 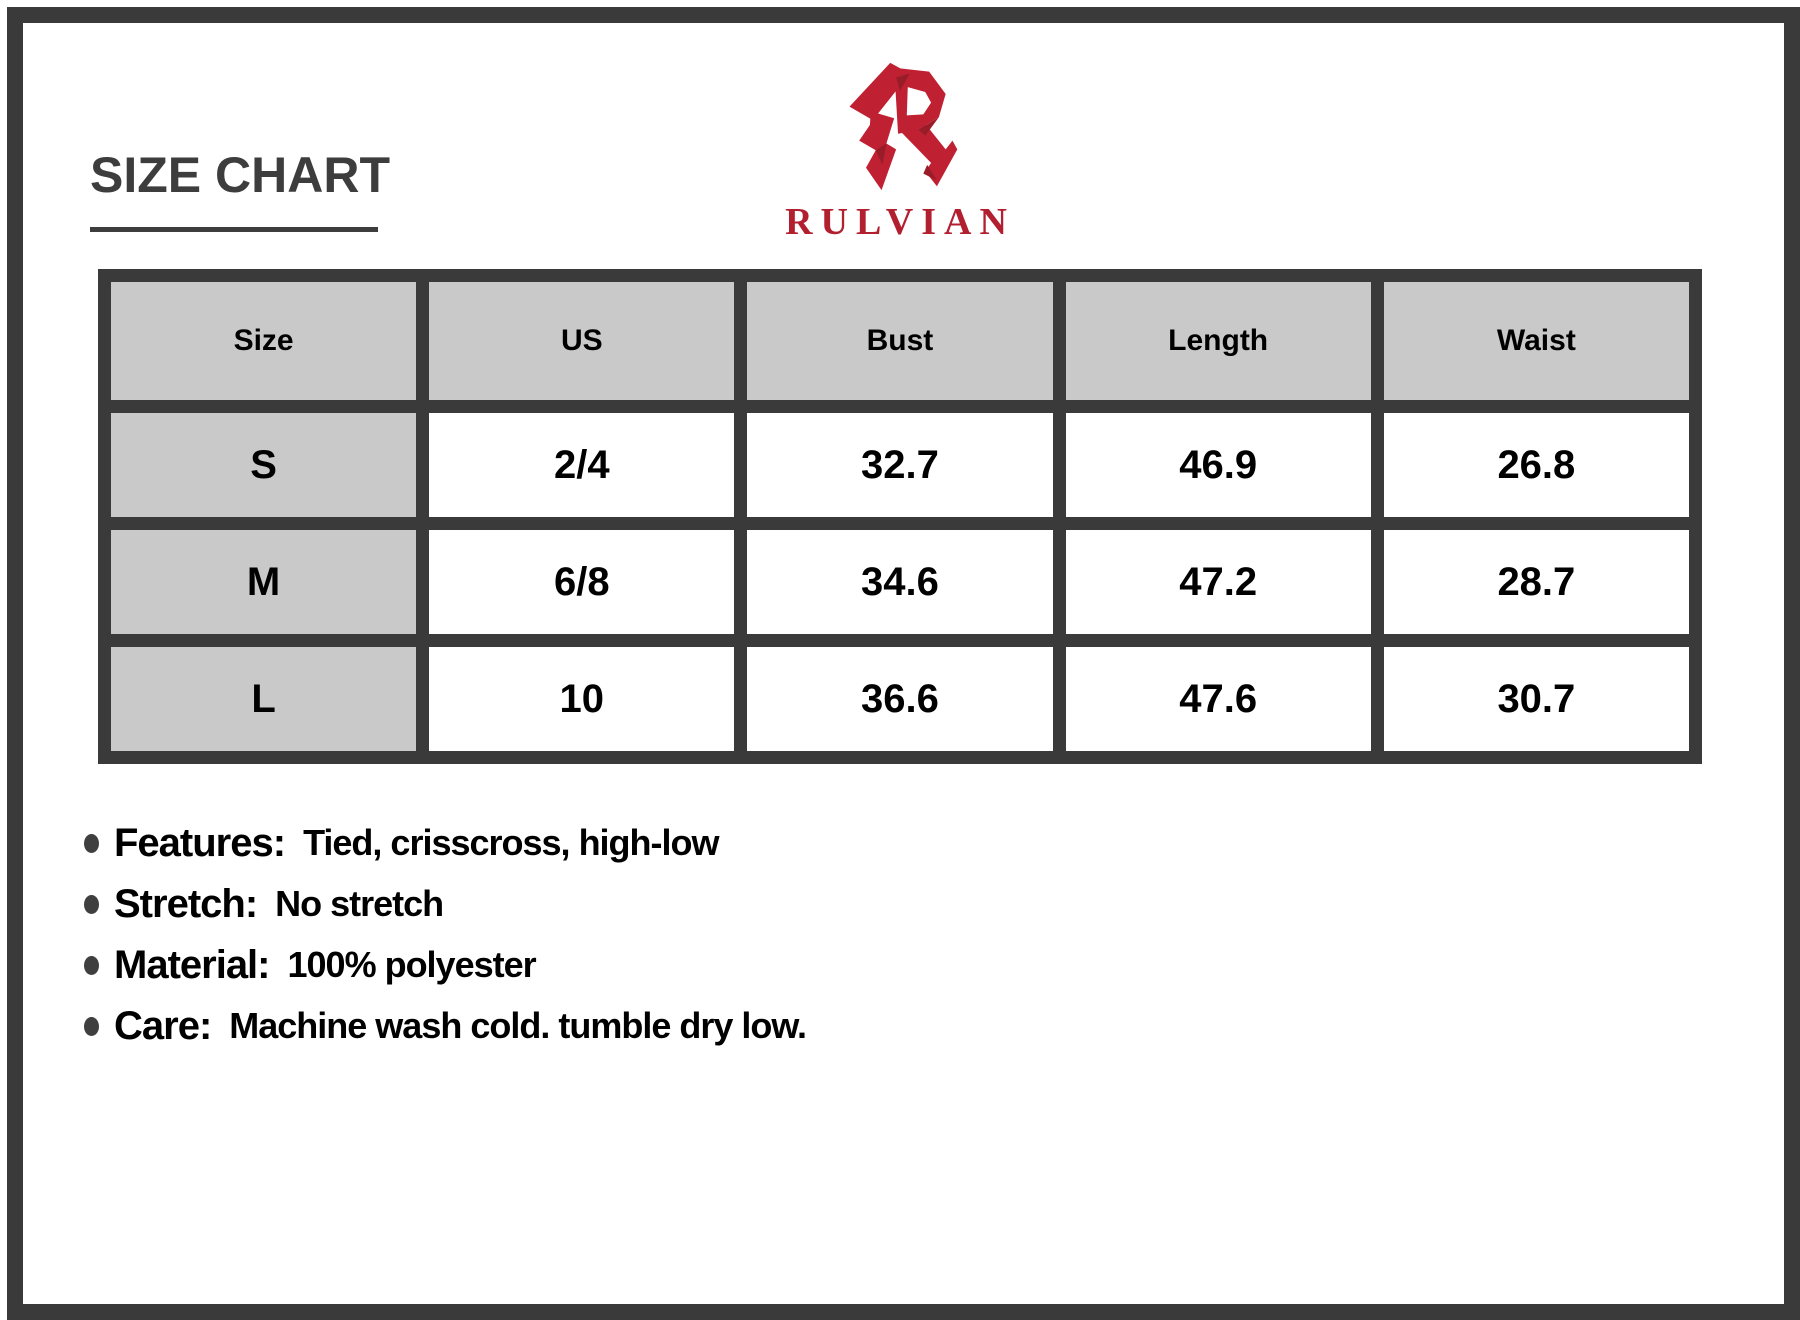 I want to click on page-title: SIZE CHART, so click(x=240, y=175).